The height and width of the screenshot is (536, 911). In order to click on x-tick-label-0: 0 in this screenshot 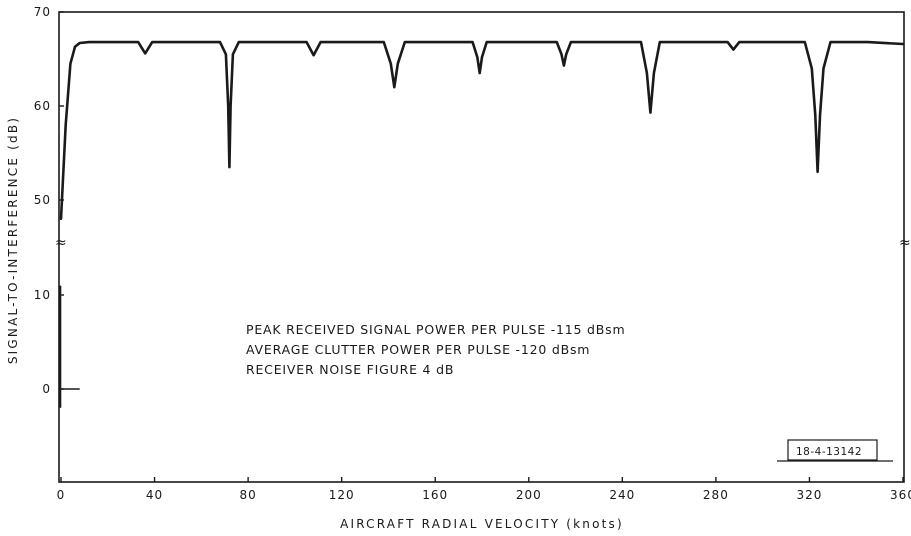, I will do `click(61, 495)`.